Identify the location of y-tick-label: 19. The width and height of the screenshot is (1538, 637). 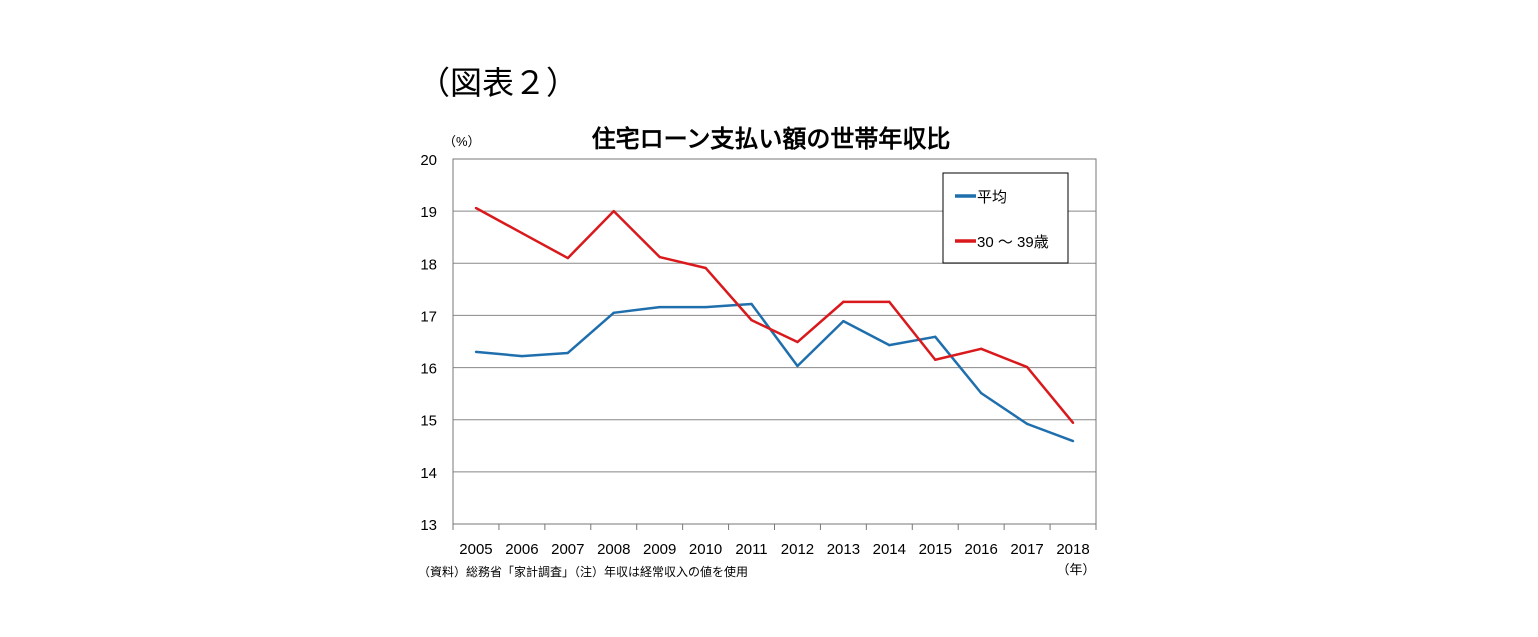
(428, 212).